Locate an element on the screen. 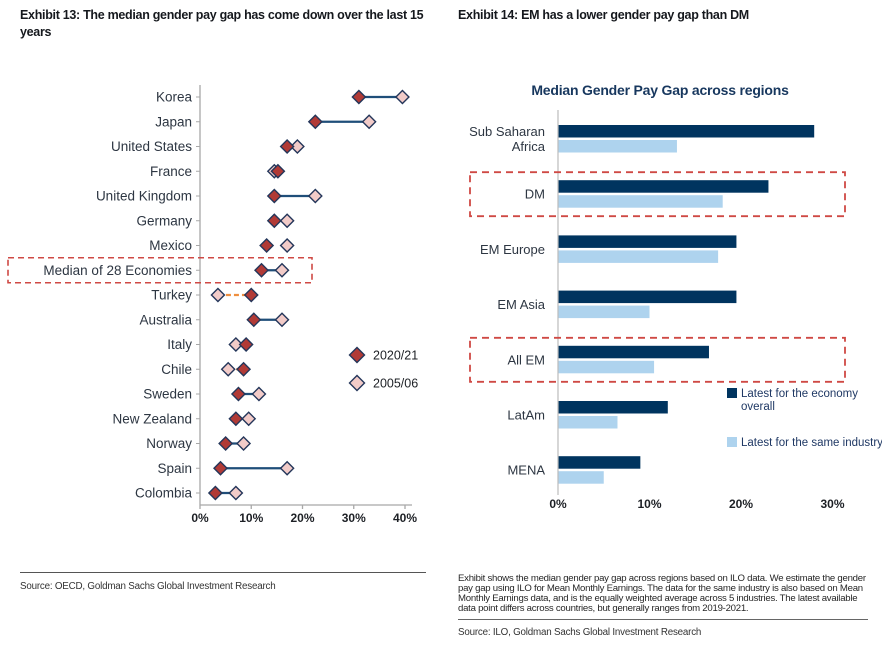  legend-label: 2005/06 is located at coordinates (395, 384).